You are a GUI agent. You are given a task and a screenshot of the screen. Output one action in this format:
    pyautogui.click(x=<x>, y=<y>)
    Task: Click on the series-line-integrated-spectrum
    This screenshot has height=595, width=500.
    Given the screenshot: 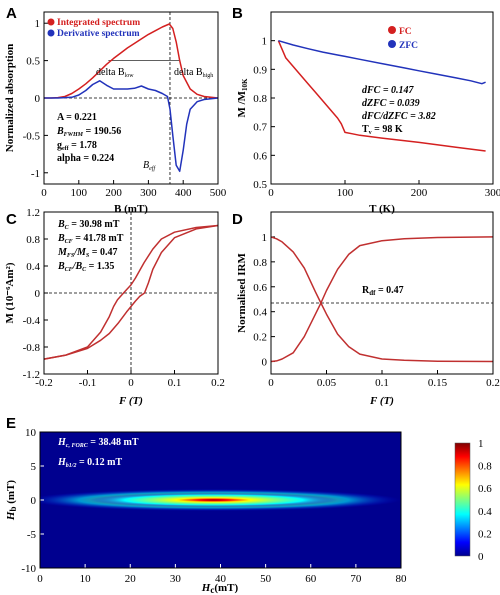 What is the action you would take?
    pyautogui.click(x=131, y=61)
    